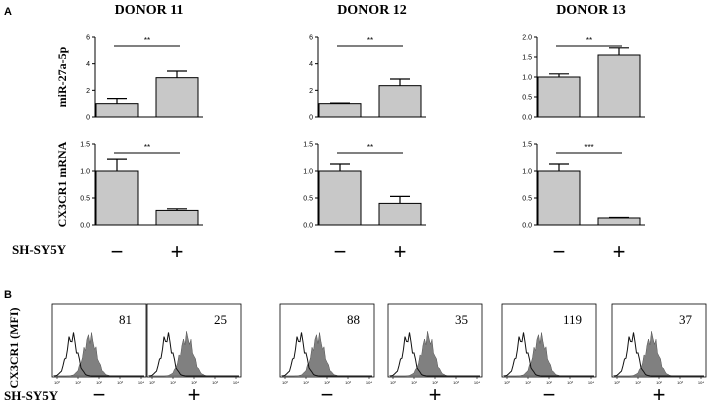 The image size is (708, 404). I want to click on donor-title: DONOR 13, so click(591, 10).